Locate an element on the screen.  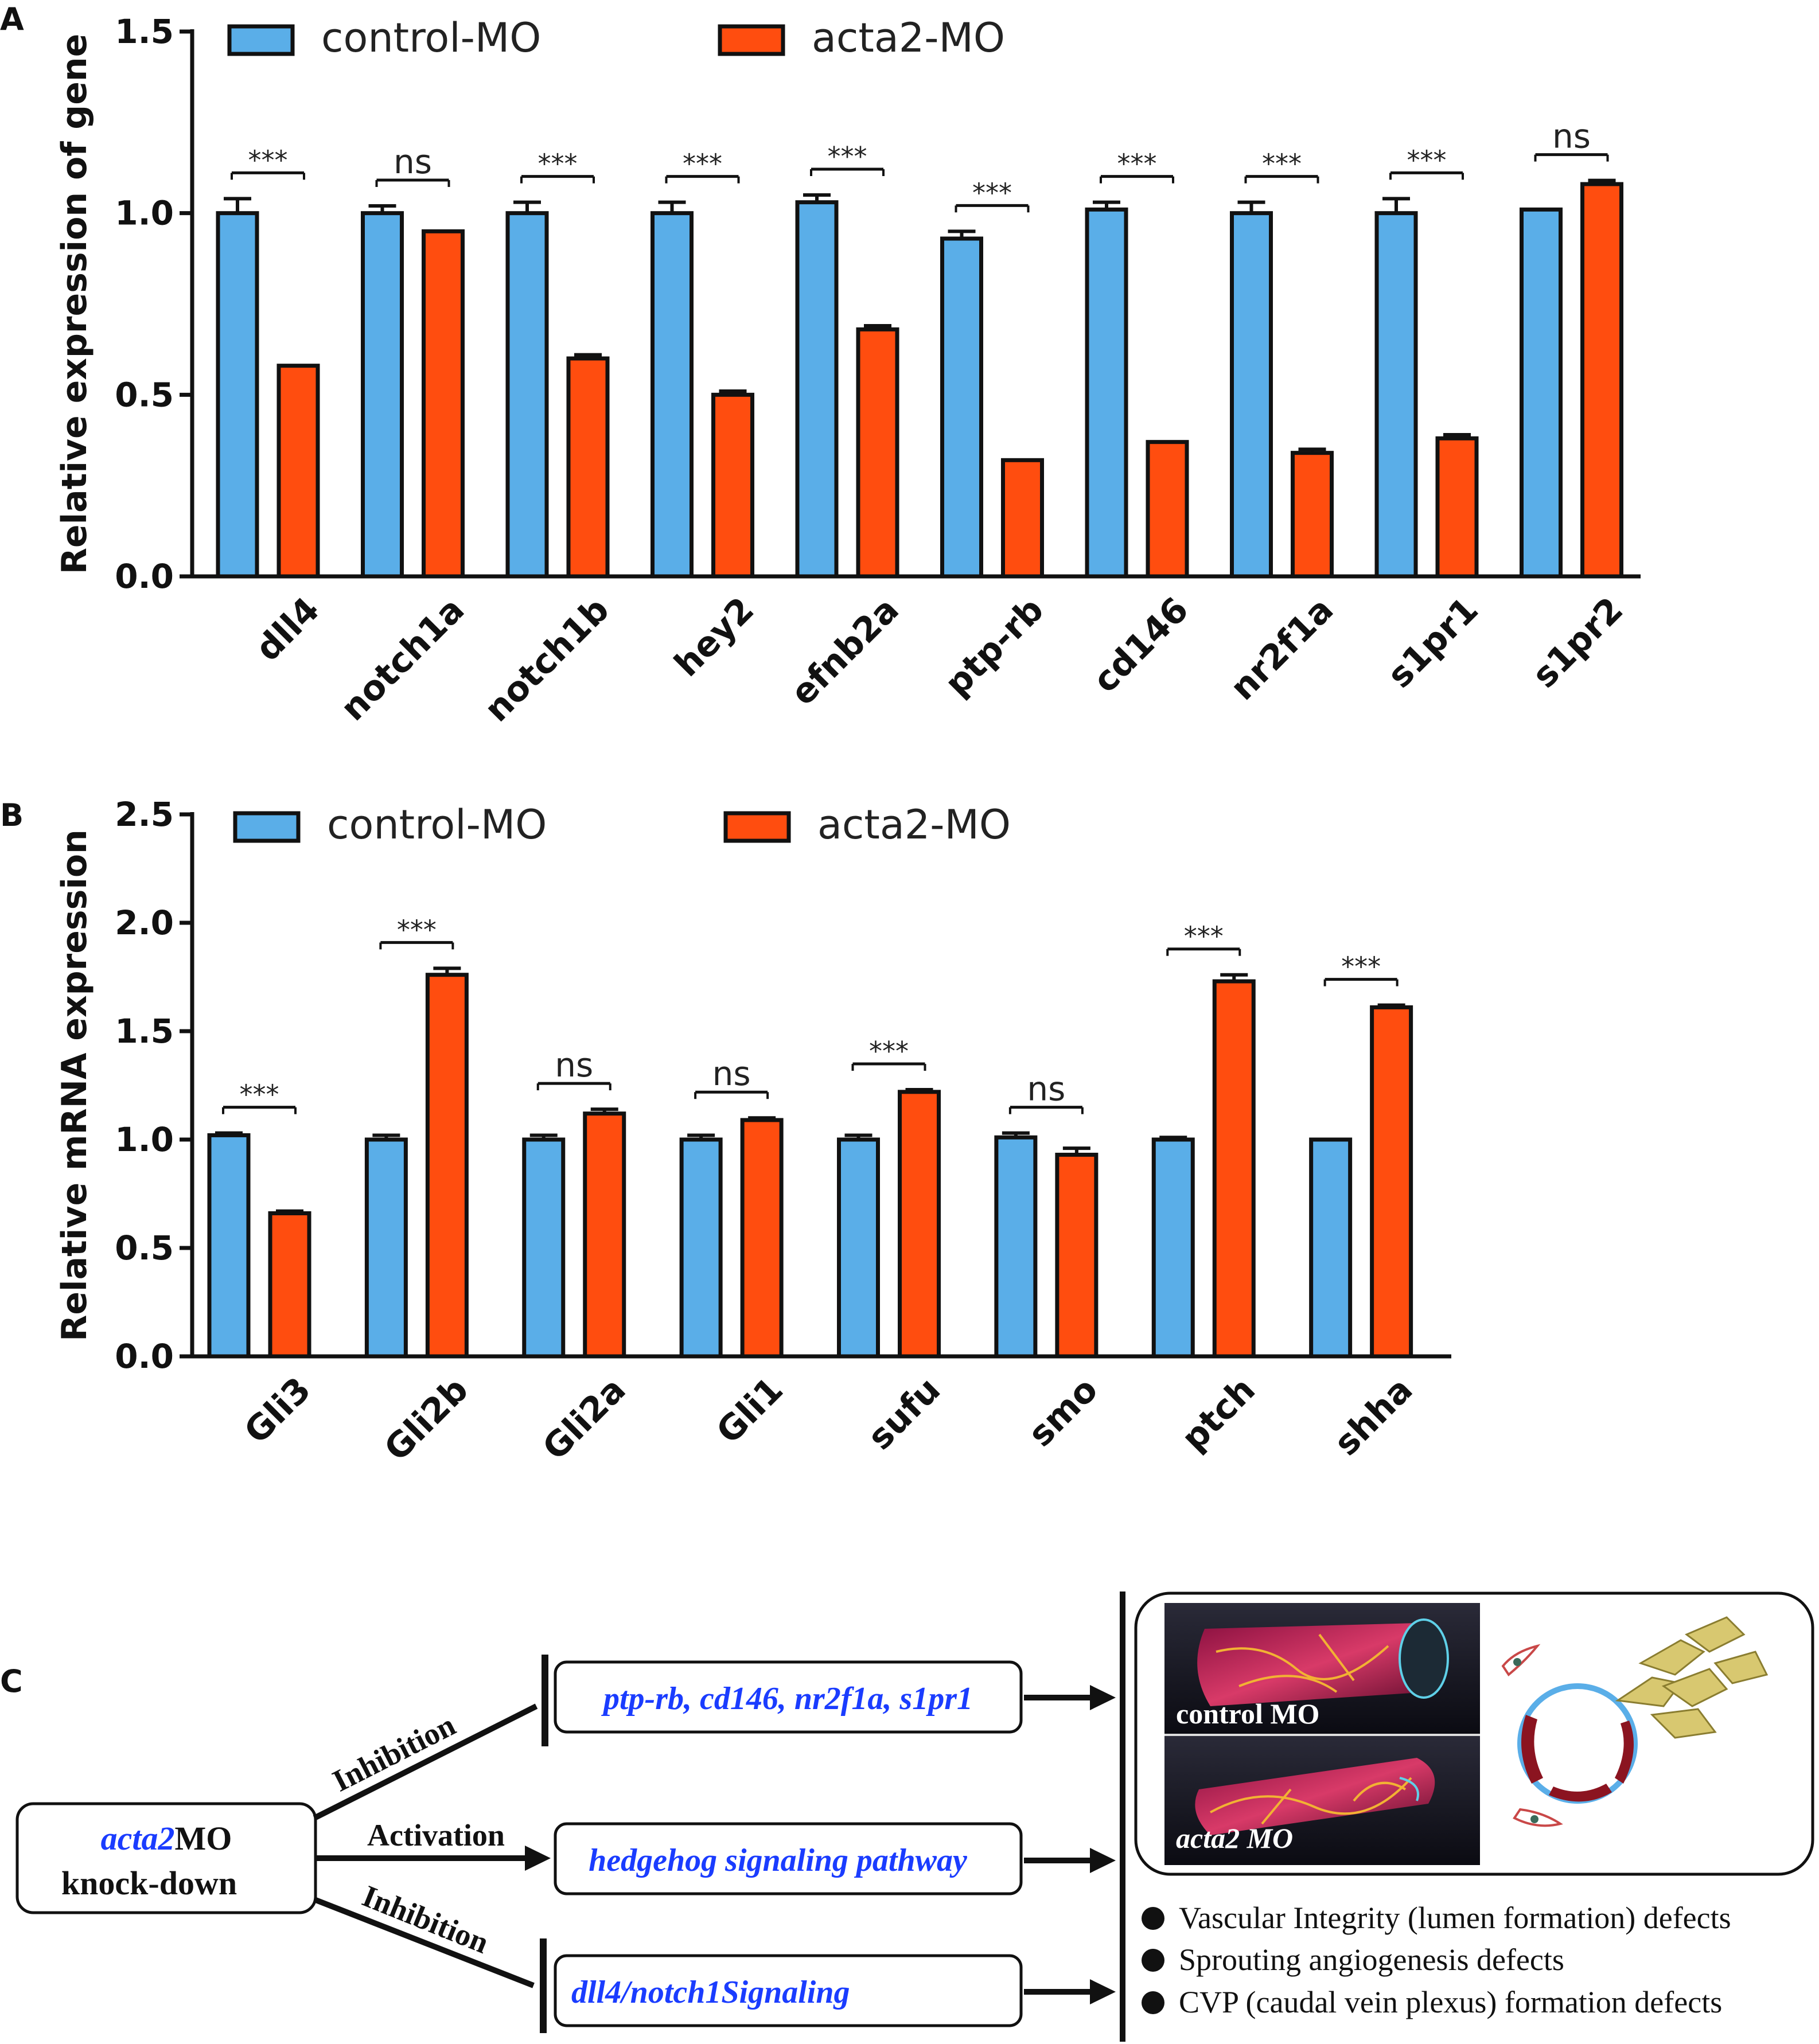
source-gene: acta2 is located at coordinates (138, 1839).